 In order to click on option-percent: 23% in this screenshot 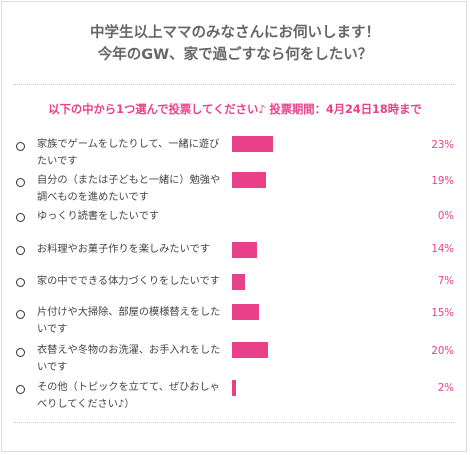, I will do `click(442, 145)`.